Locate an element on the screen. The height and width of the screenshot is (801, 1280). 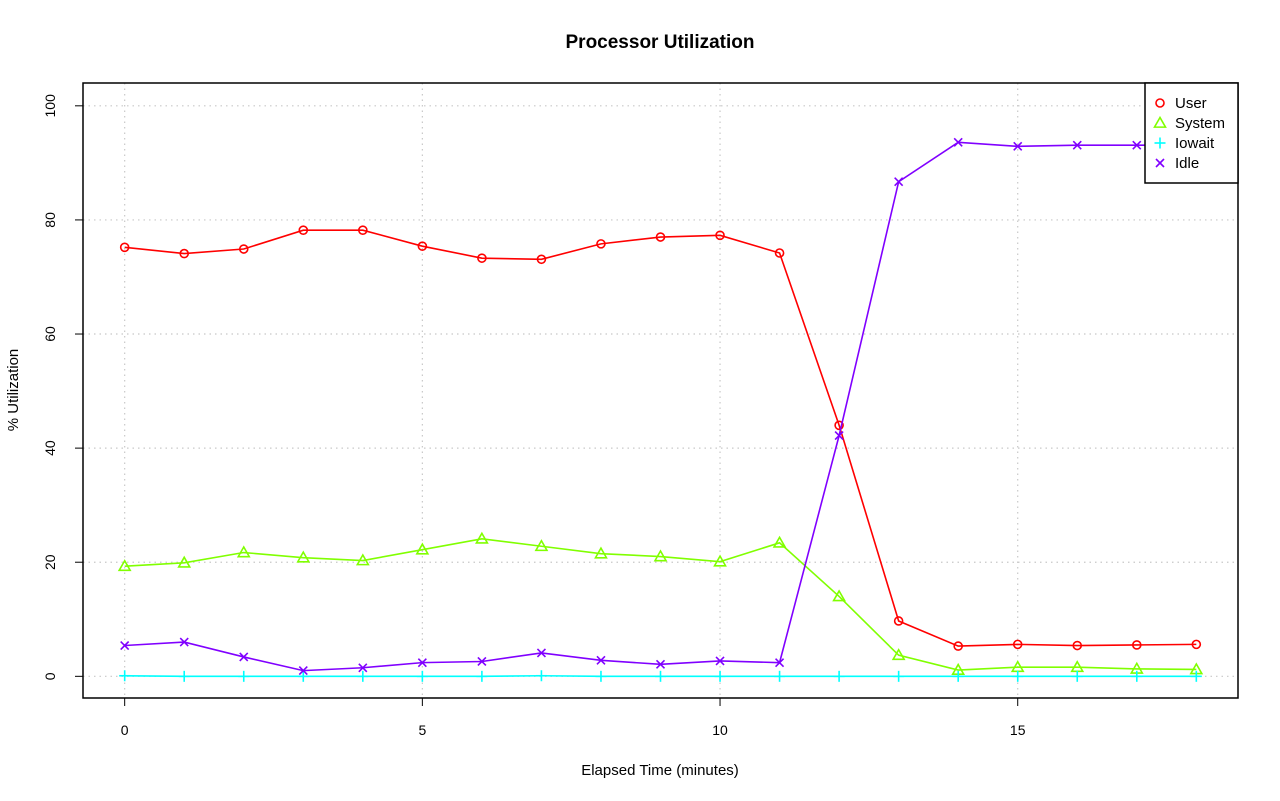
legend-label-user: User is located at coordinates (1191, 103).